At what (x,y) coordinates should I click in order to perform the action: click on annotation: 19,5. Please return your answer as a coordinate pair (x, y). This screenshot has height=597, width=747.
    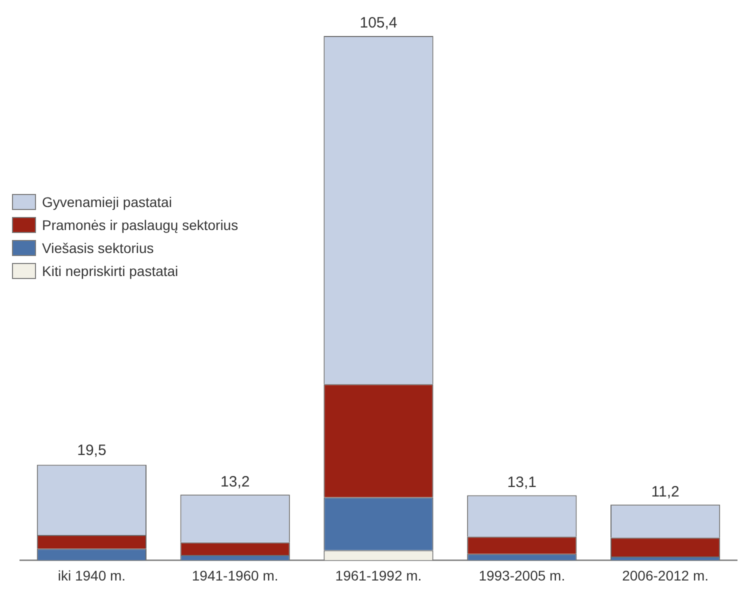
    Looking at the image, I should click on (91, 450).